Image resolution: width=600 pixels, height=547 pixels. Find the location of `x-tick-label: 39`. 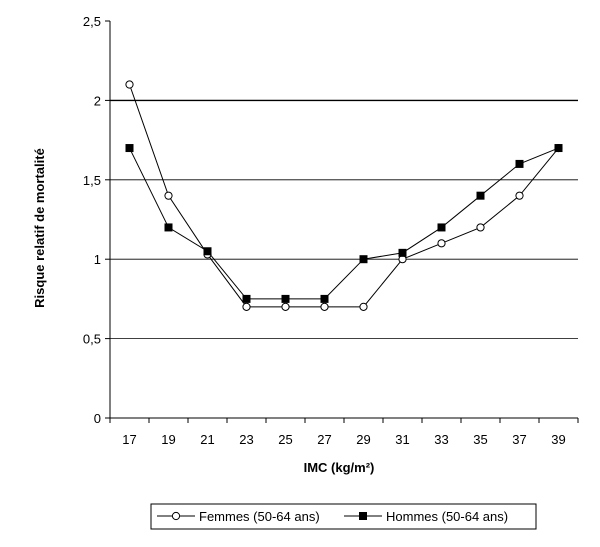

x-tick-label: 39 is located at coordinates (558, 439).